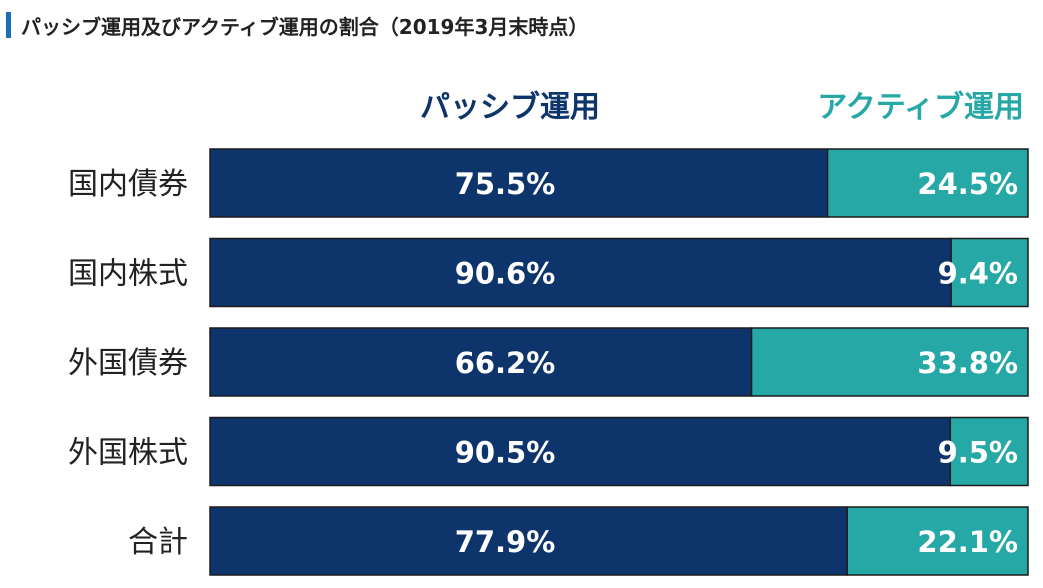  I want to click on value-label-active: 22.1%, so click(967, 542).